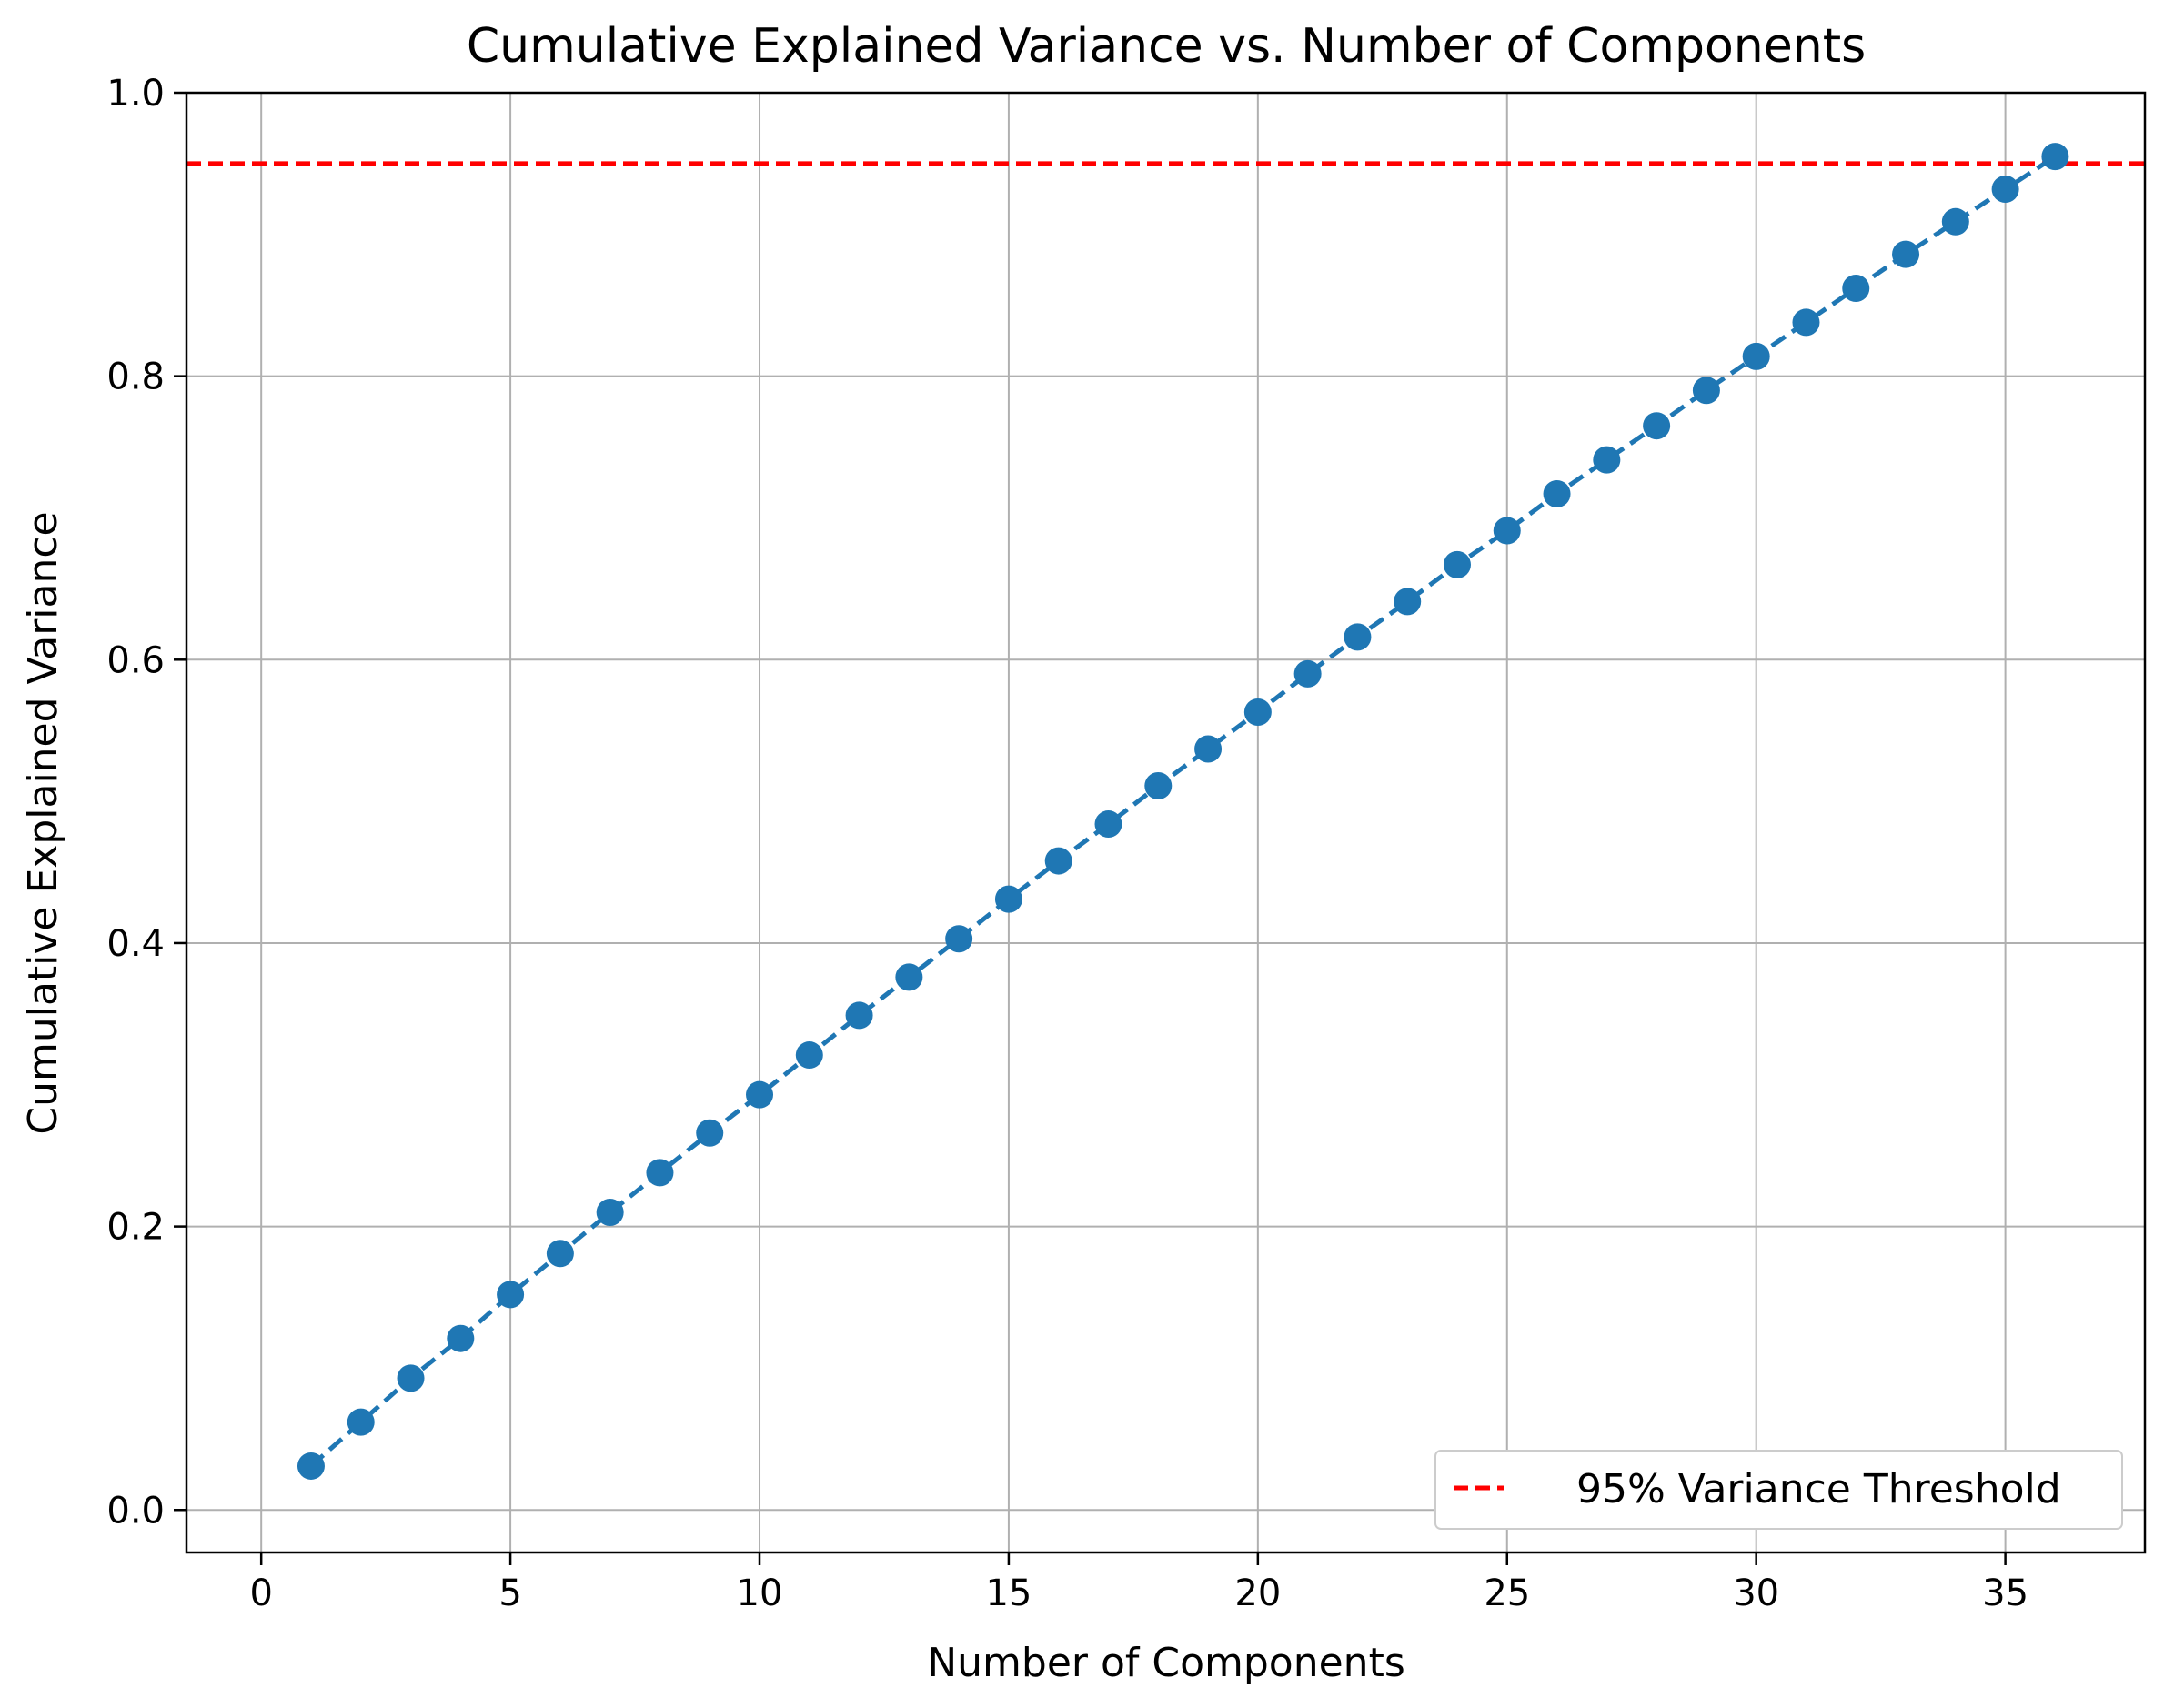 This screenshot has height=1708, width=2164. Describe the element at coordinates (509, 1593) in the screenshot. I see `x-tick-label: 5` at that location.